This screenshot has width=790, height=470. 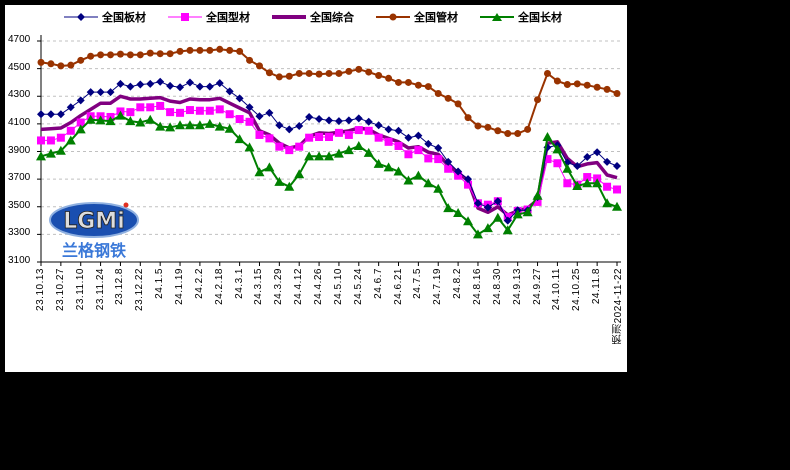 I want to click on x-tick-label: 24.10.11, so click(x=557, y=289).